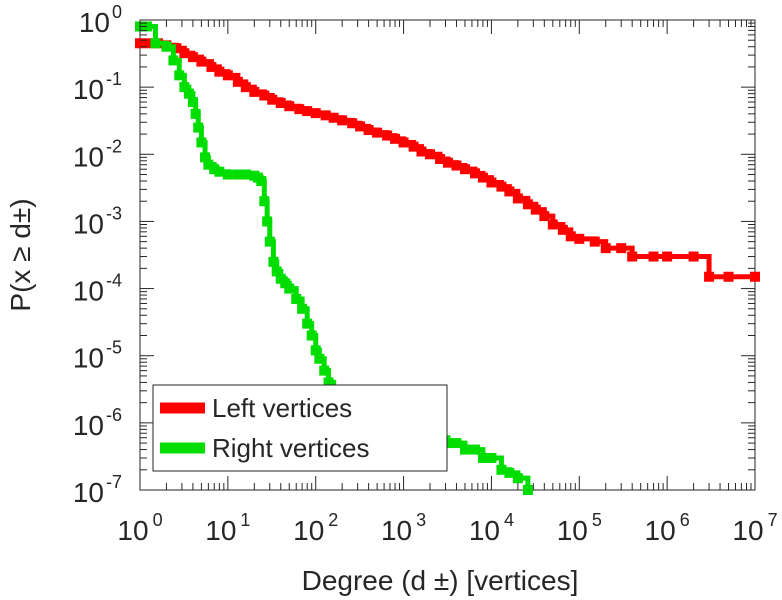 The image size is (782, 600). What do you see at coordinates (491, 528) in the screenshot?
I see `x-tick-label: 10 4` at bounding box center [491, 528].